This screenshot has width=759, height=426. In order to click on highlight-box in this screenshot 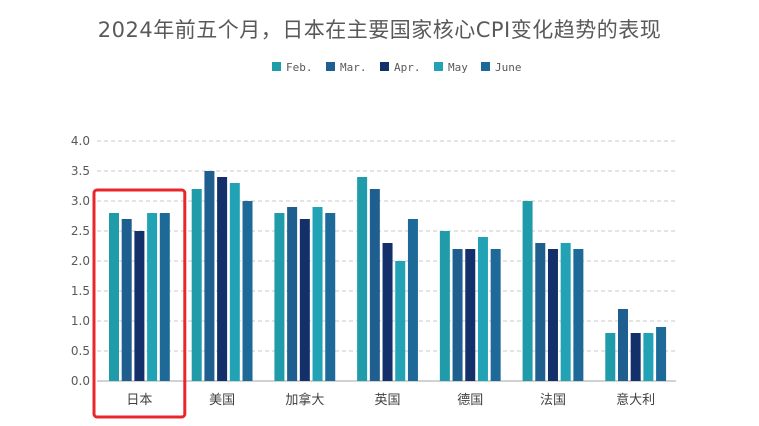, I will do `click(139, 303)`.